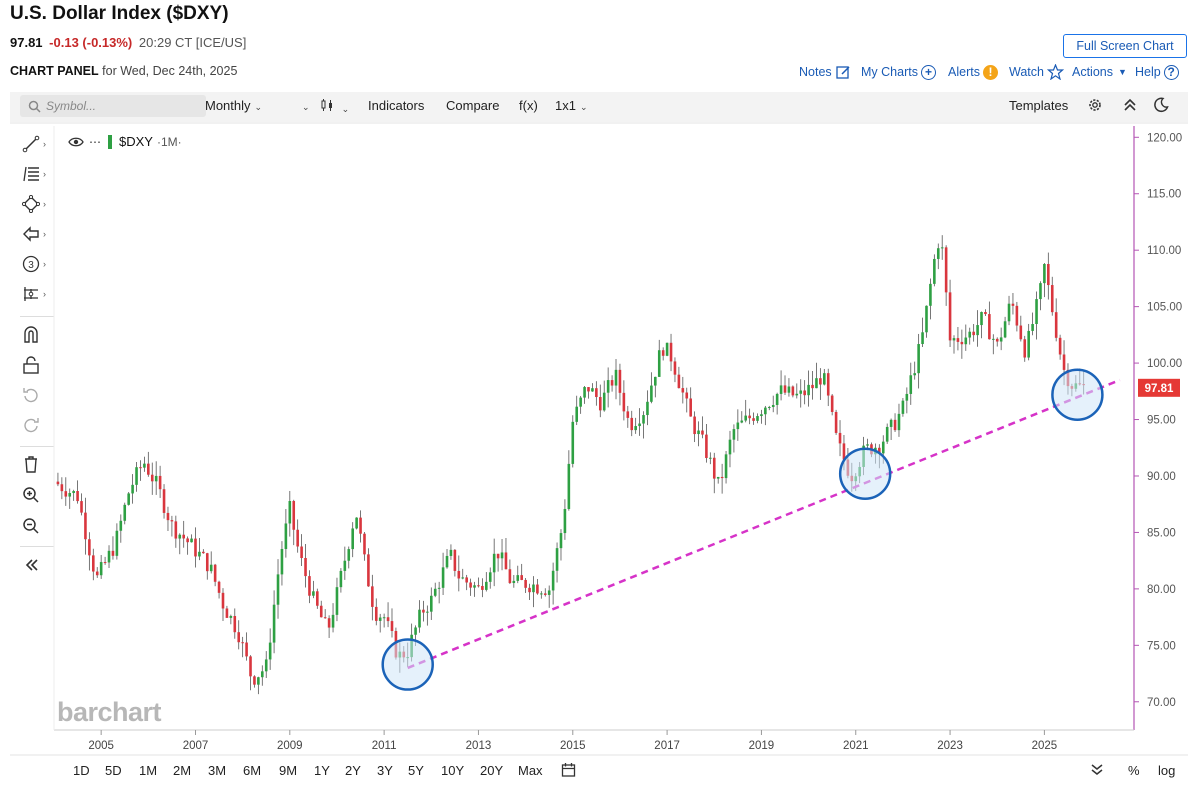  Describe the element at coordinates (113, 770) in the screenshot. I see `range-5d: 5D` at that location.